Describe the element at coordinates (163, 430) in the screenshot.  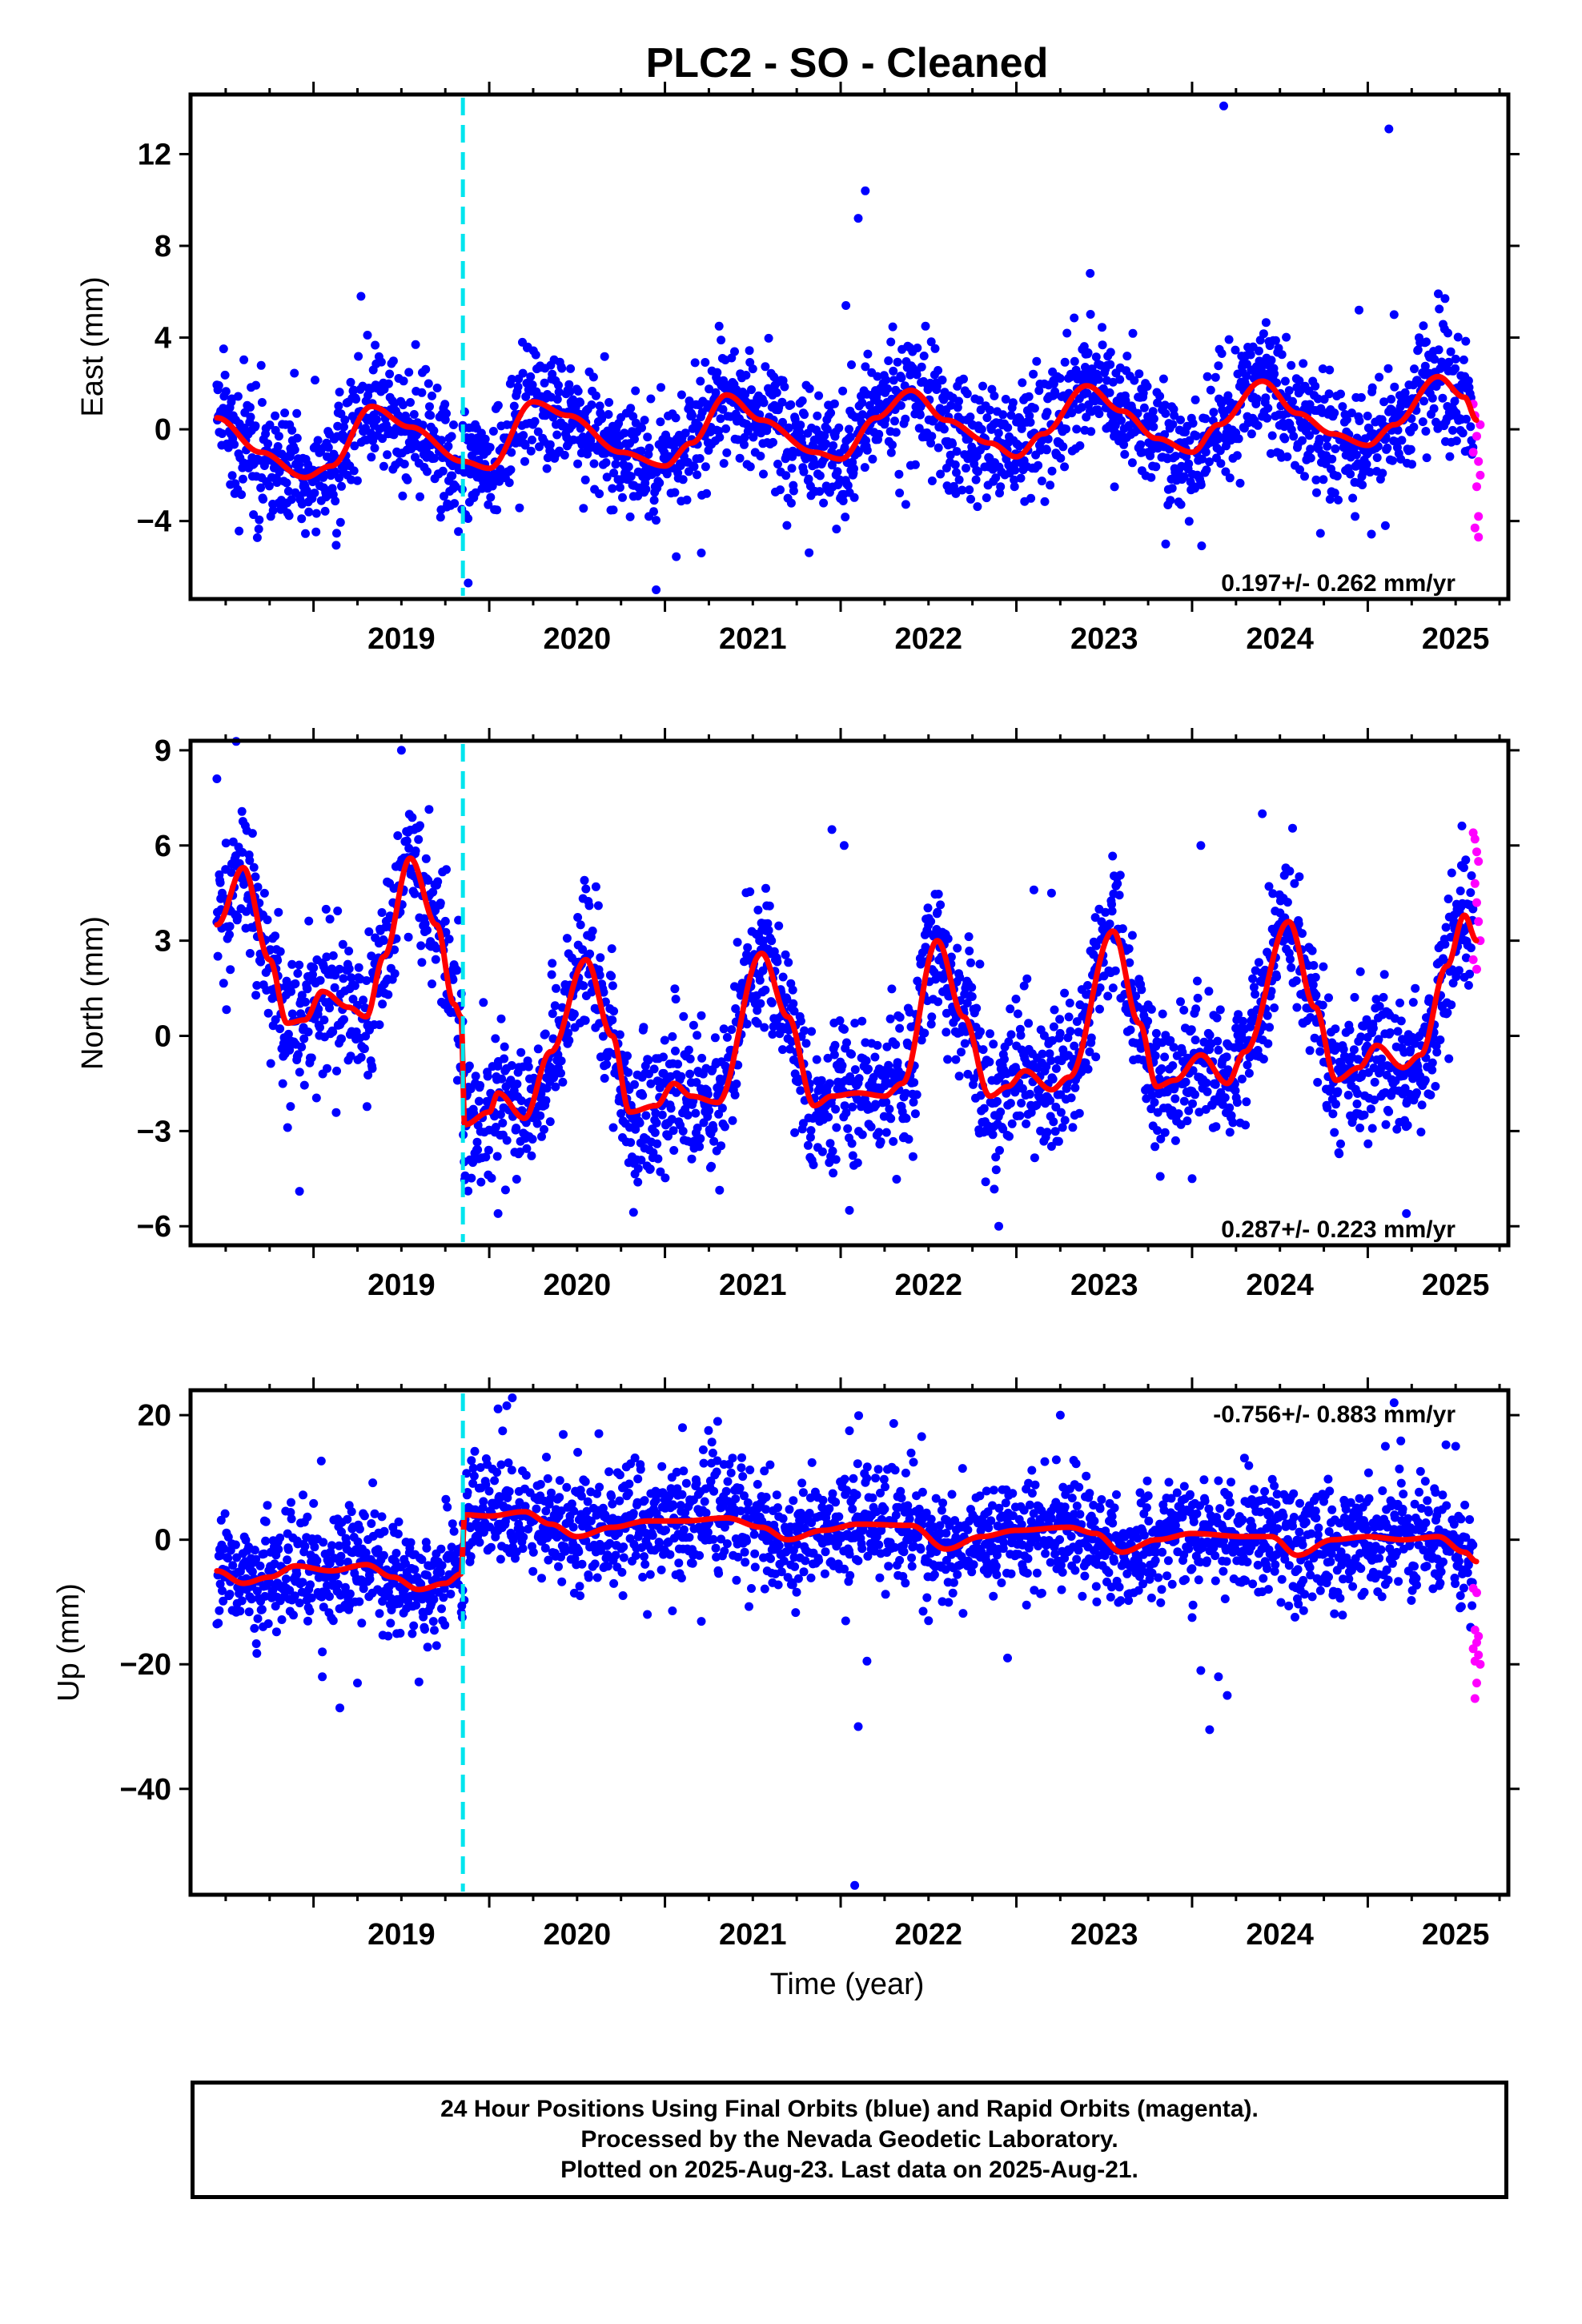
I see `east-y-tick-label: 0` at that location.